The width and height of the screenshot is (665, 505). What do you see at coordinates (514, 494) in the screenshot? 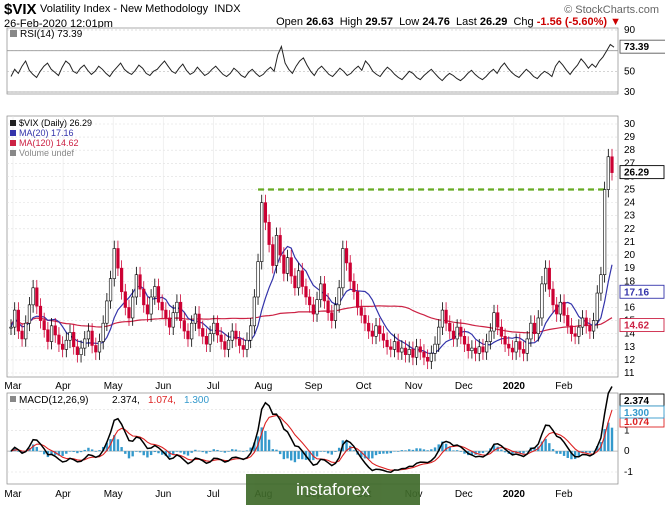
I see `macd-xtick-label: 2020` at bounding box center [514, 494].